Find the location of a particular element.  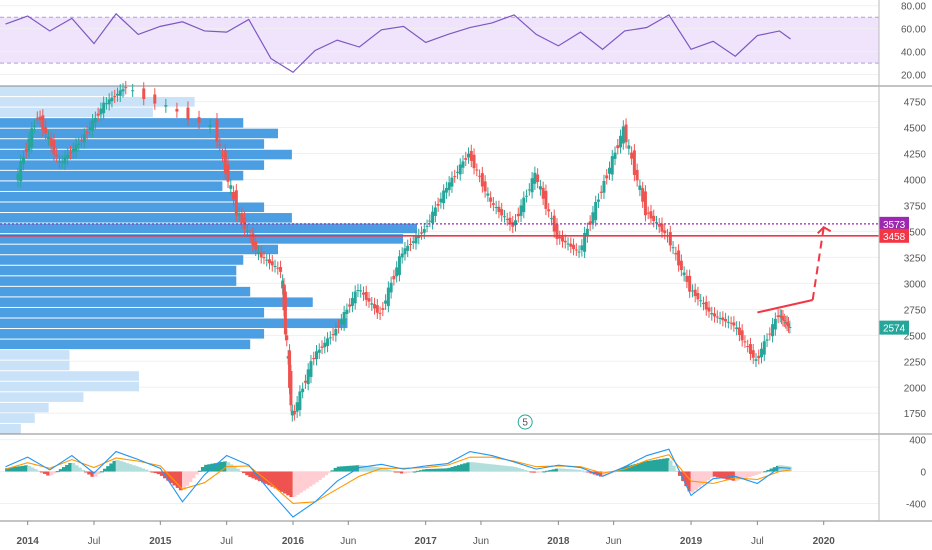

y-tick-label: 2750 is located at coordinates (915, 310).